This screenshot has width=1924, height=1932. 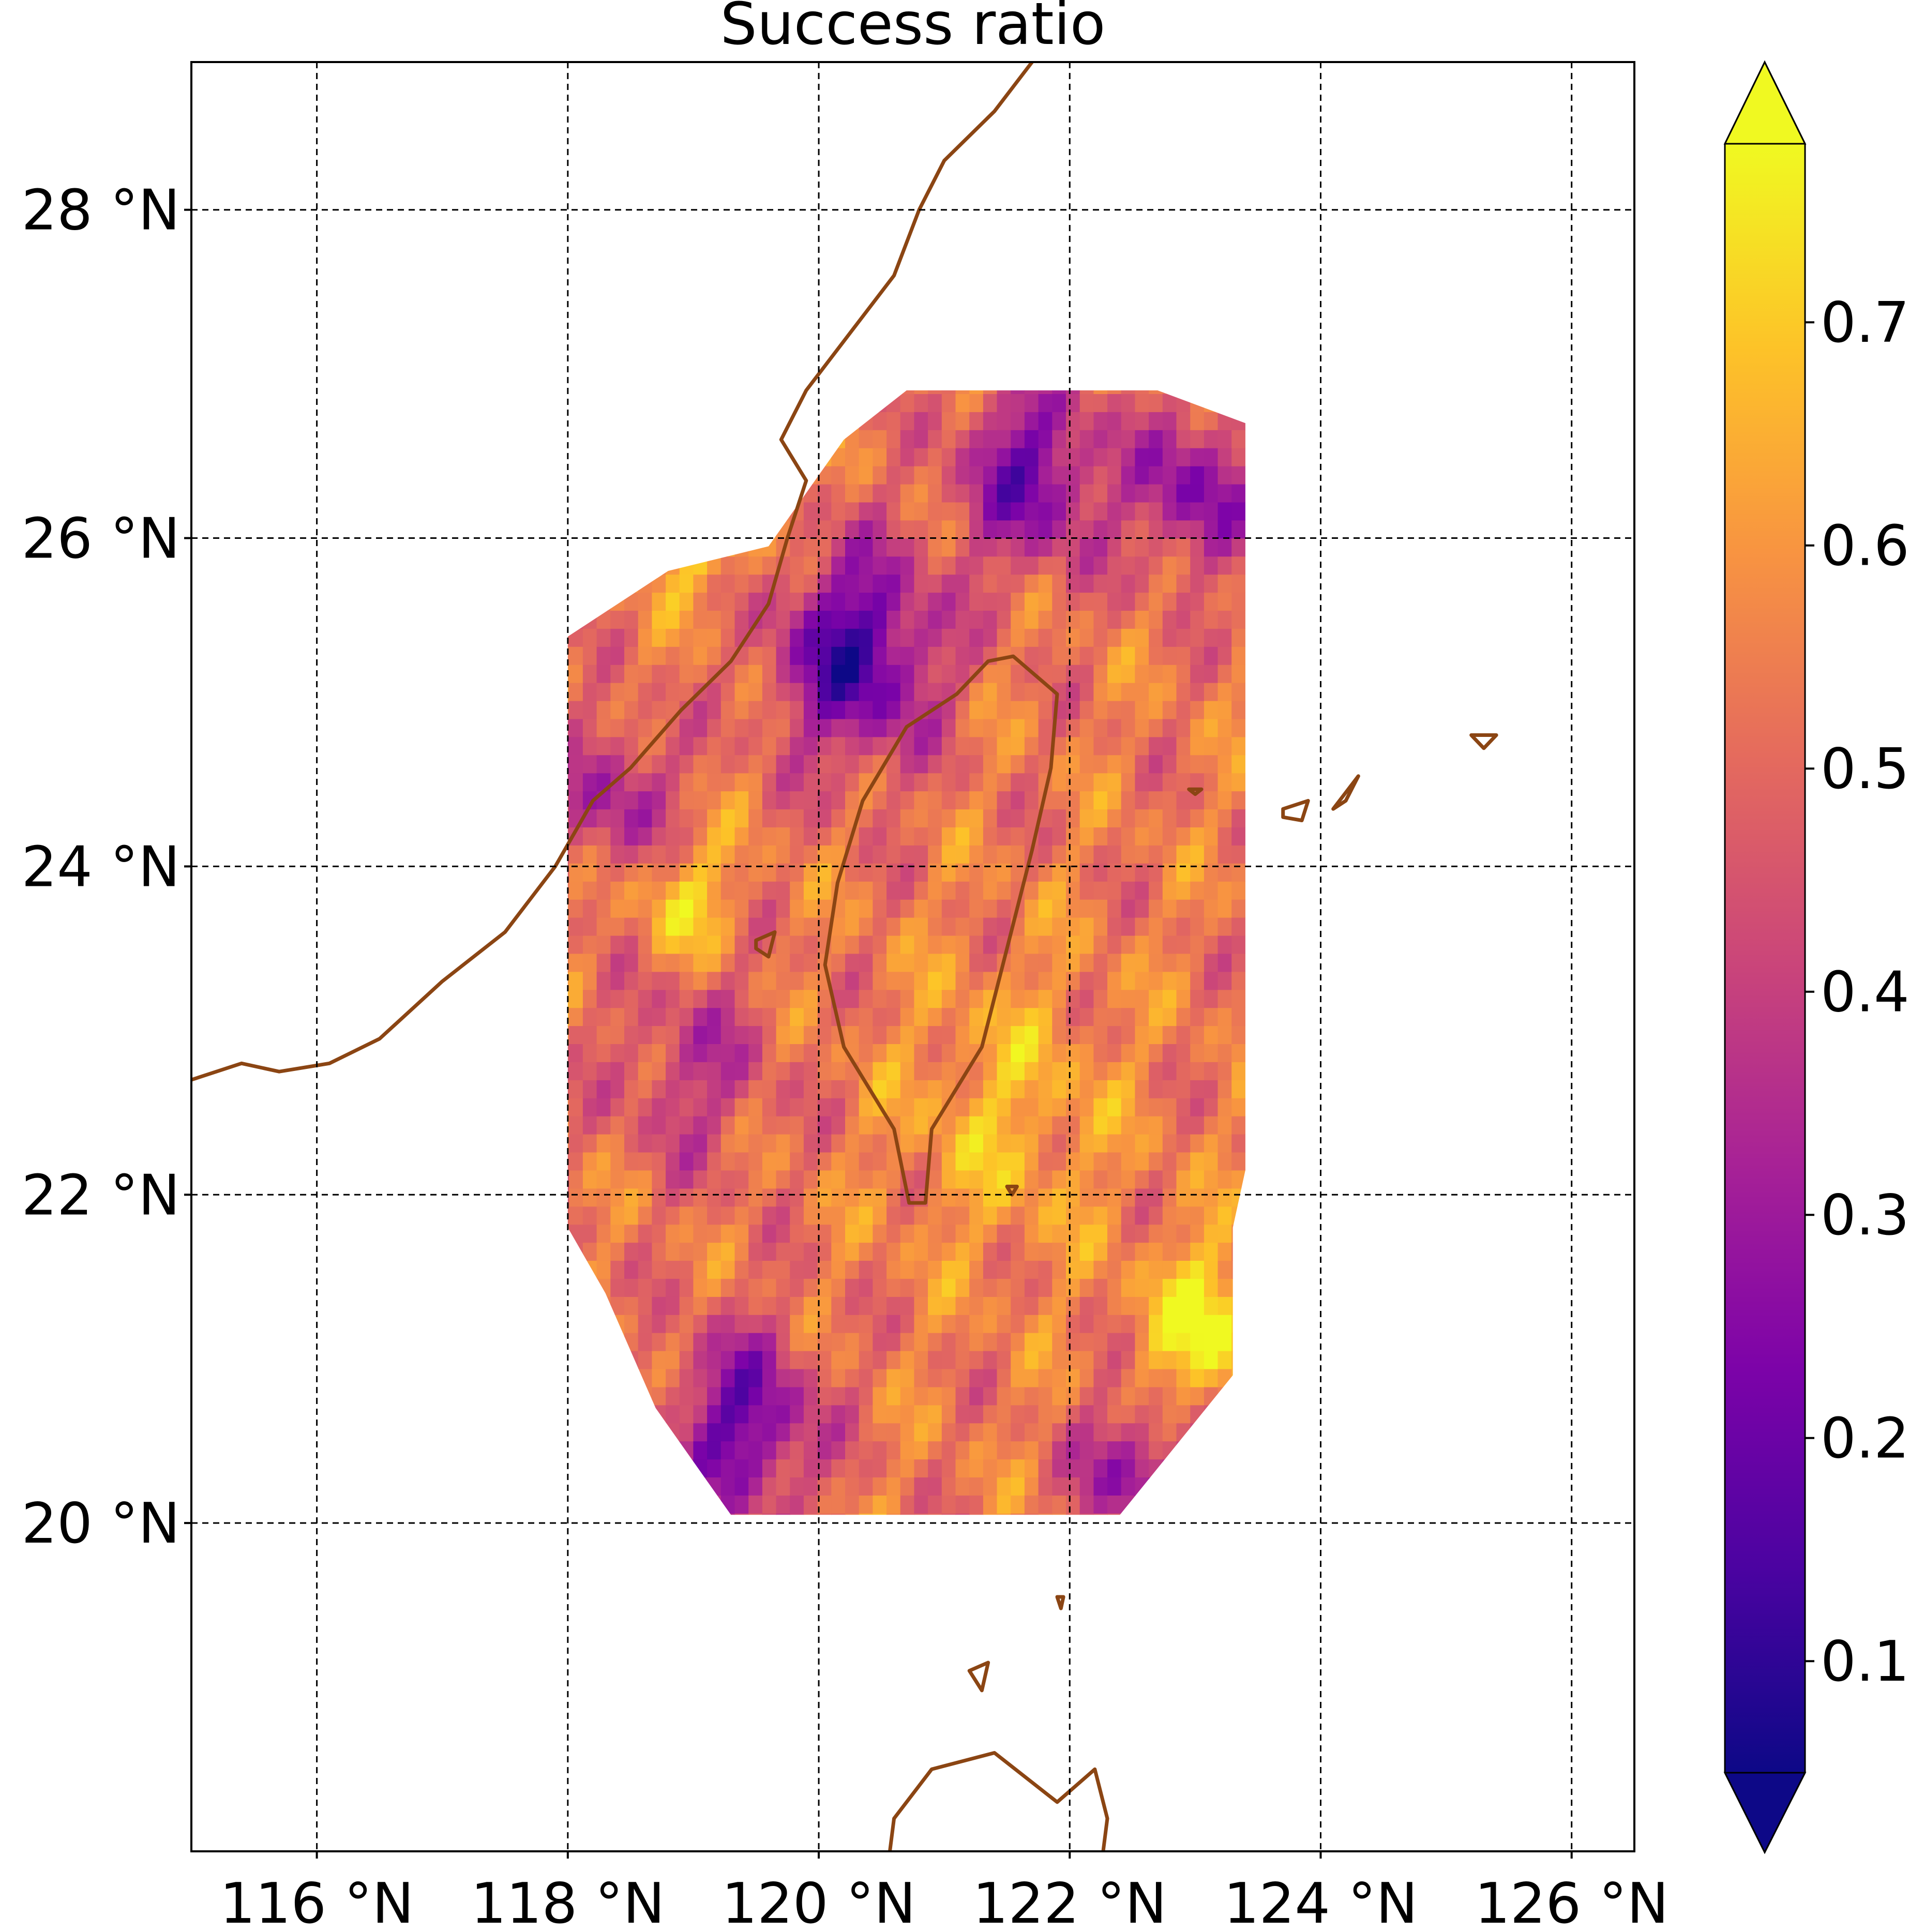 What do you see at coordinates (100, 210) in the screenshot?
I see `lat-tick-label: 28 °N` at bounding box center [100, 210].